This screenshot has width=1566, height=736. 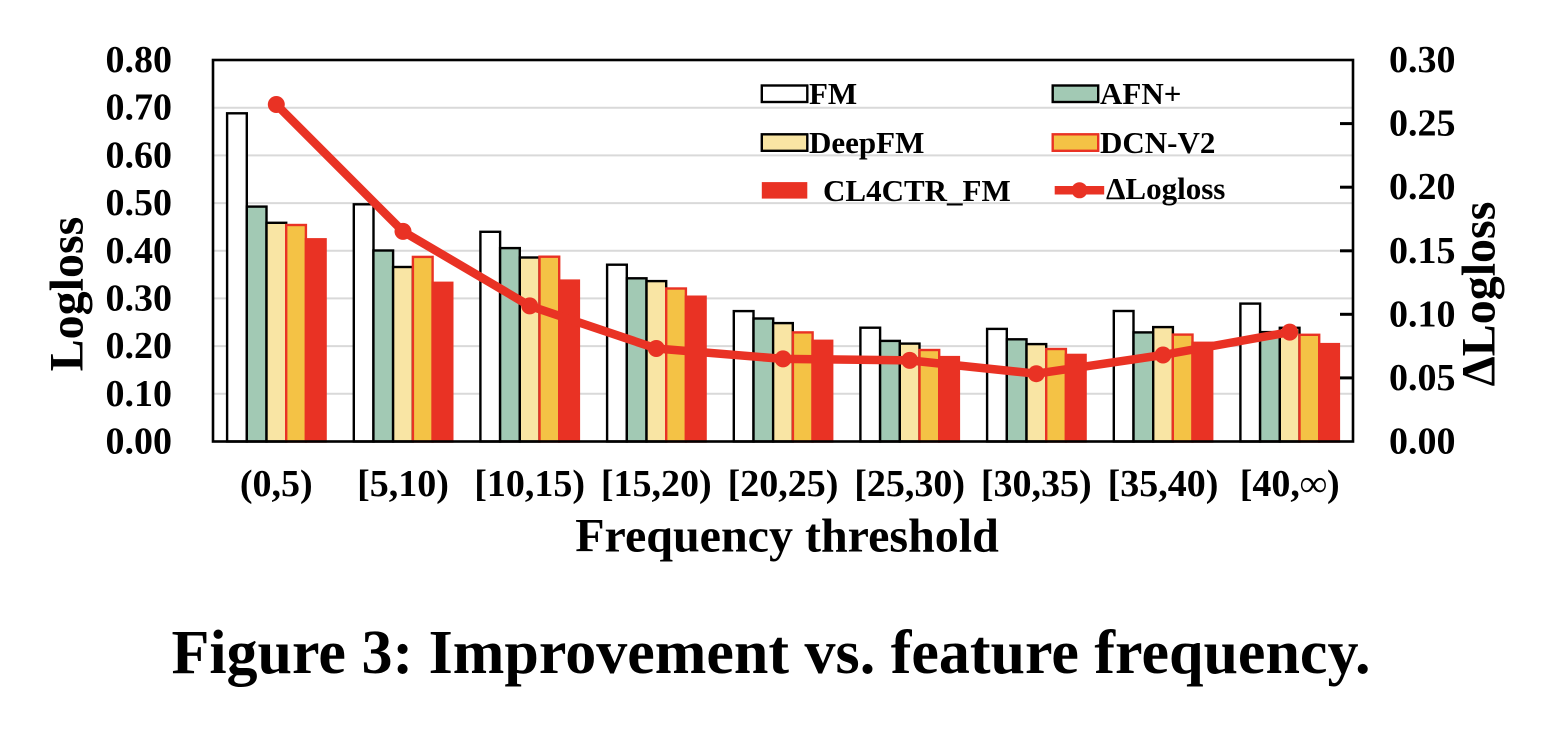 I want to click on svg-text: DCN-V2, so click(x=1157, y=142).